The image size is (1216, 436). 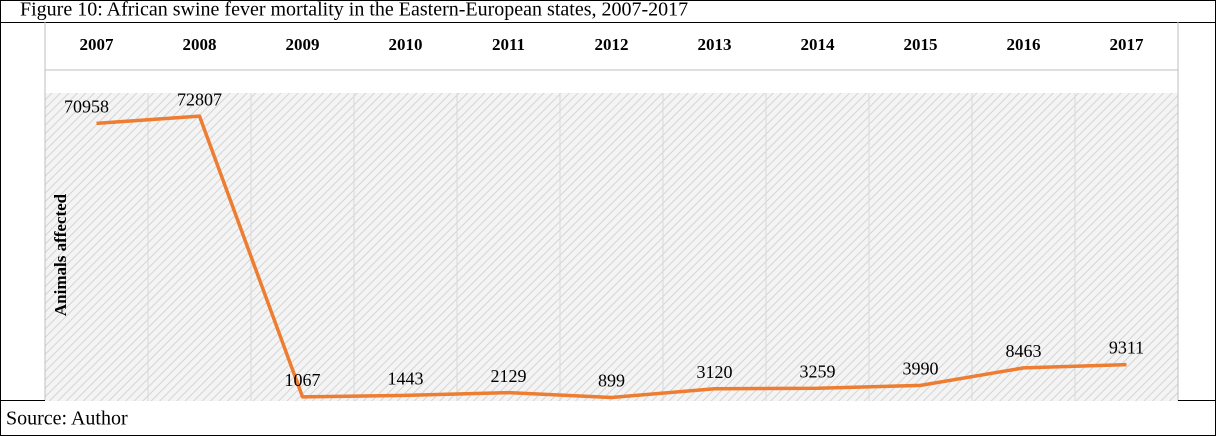 What do you see at coordinates (611, 381) in the screenshot?
I see `data-label: 899` at bounding box center [611, 381].